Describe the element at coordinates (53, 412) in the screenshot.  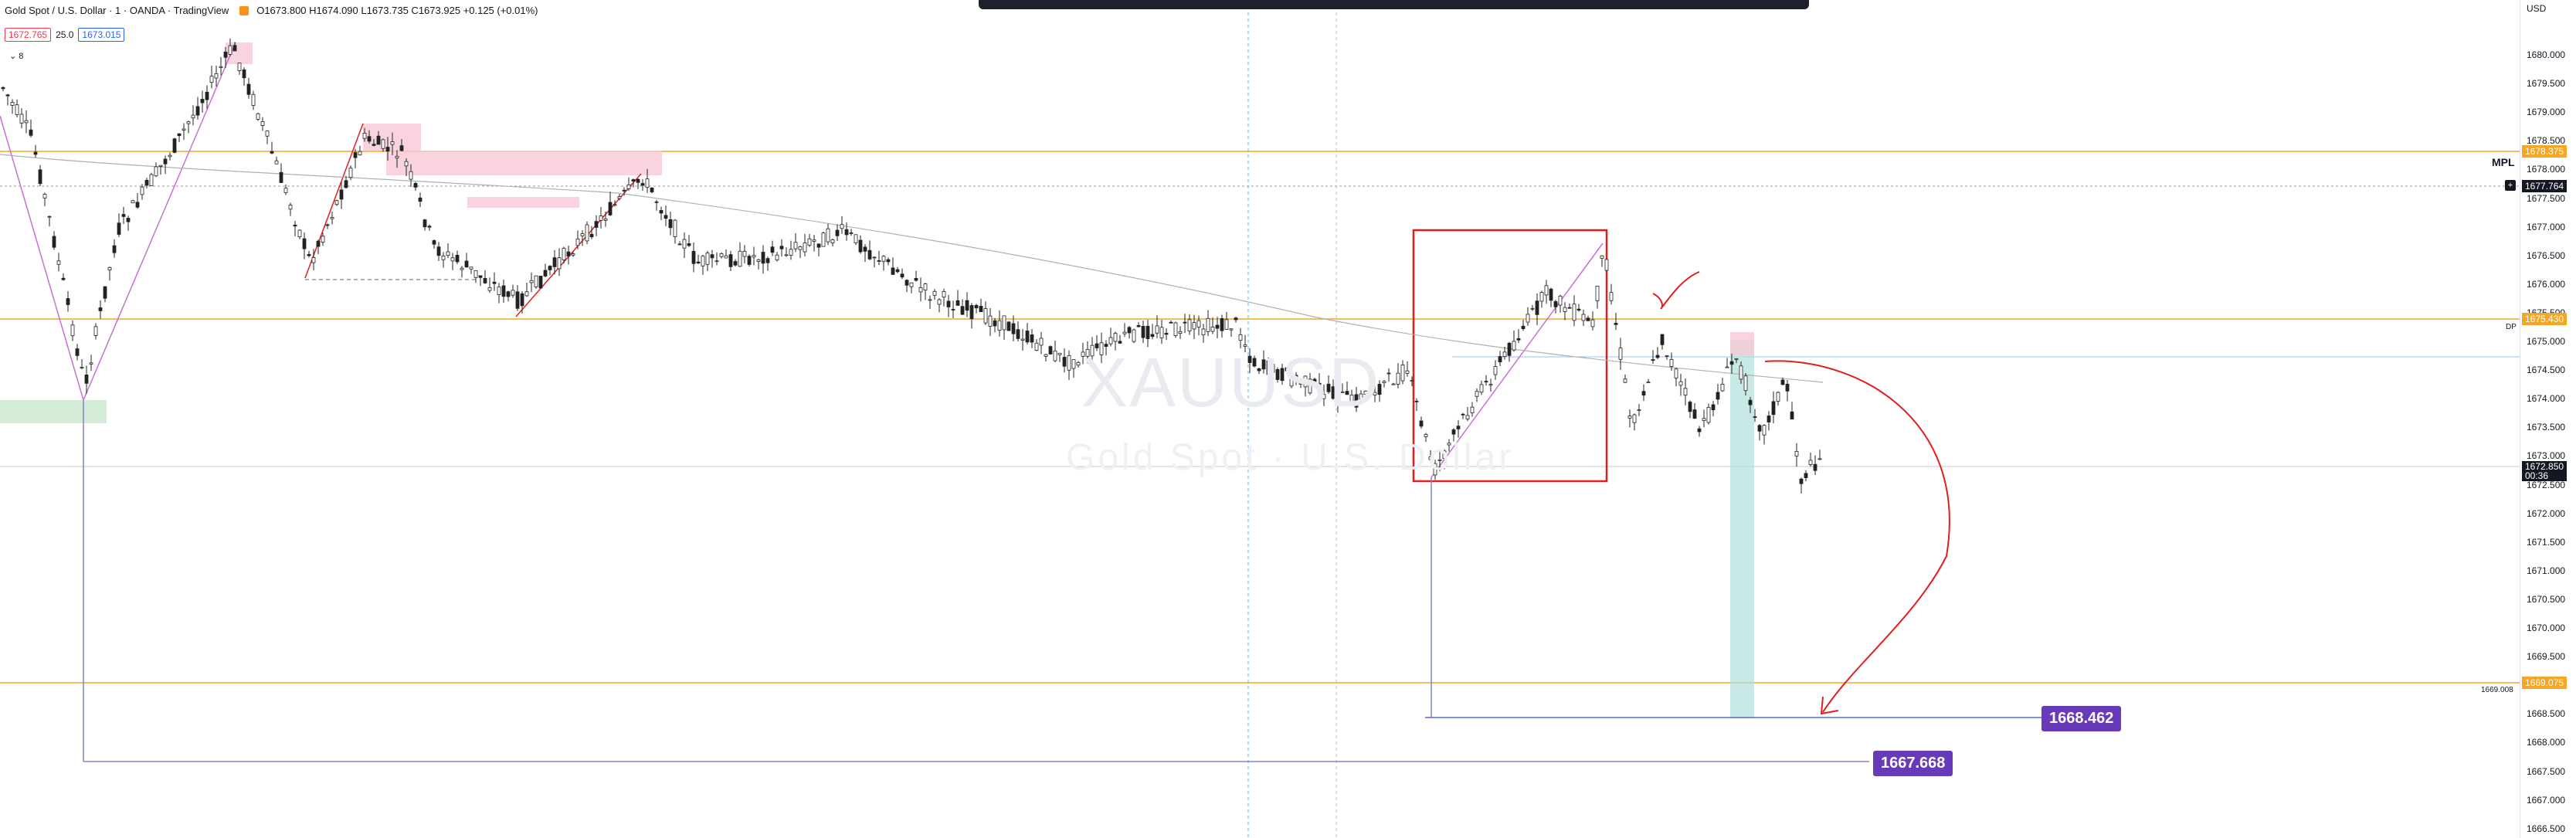
I see `green-zone` at that location.